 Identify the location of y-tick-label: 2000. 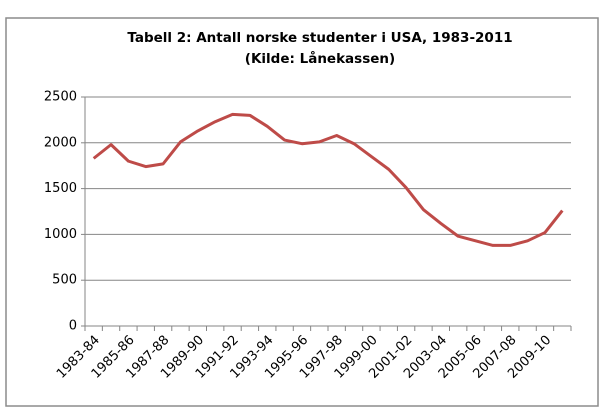
(60, 142).